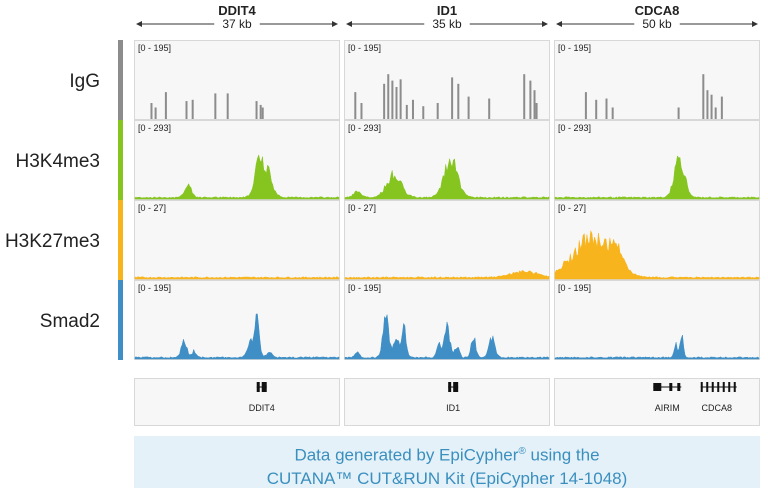 Image resolution: width=768 pixels, height=497 pixels. I want to click on track-label-H3K4me3: H3K4me3, so click(58, 161).